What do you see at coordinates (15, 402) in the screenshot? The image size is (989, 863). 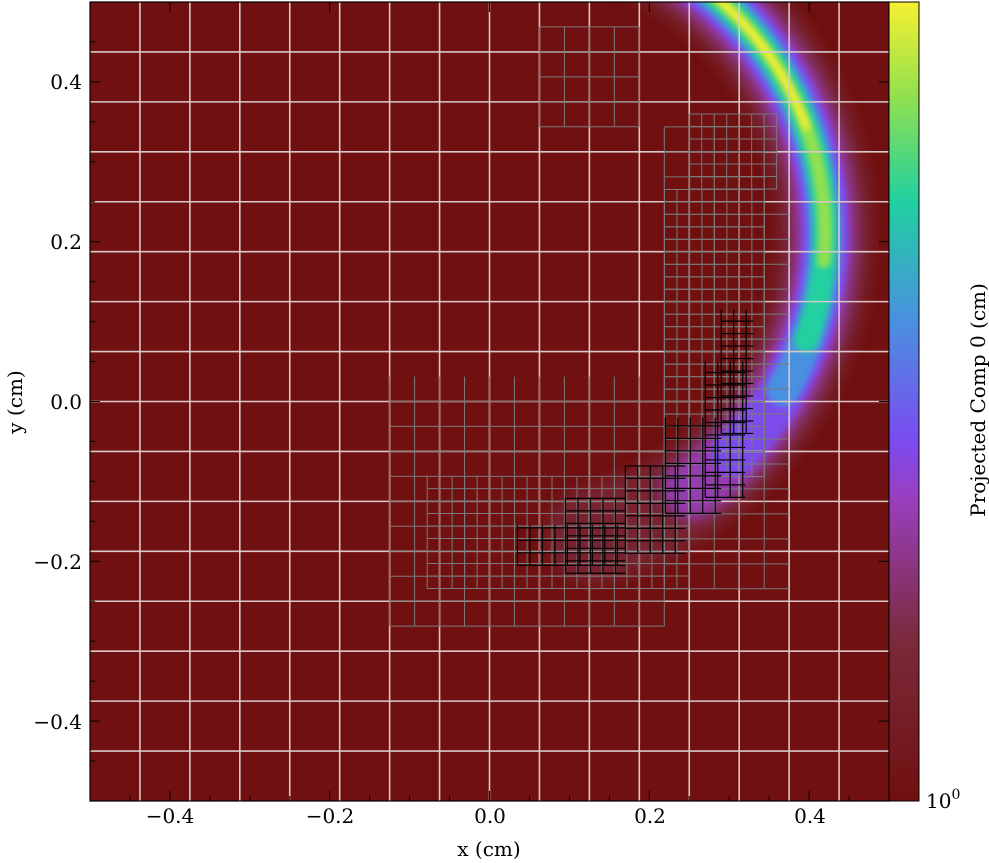 I see `y-axis-label: y (cm)` at bounding box center [15, 402].